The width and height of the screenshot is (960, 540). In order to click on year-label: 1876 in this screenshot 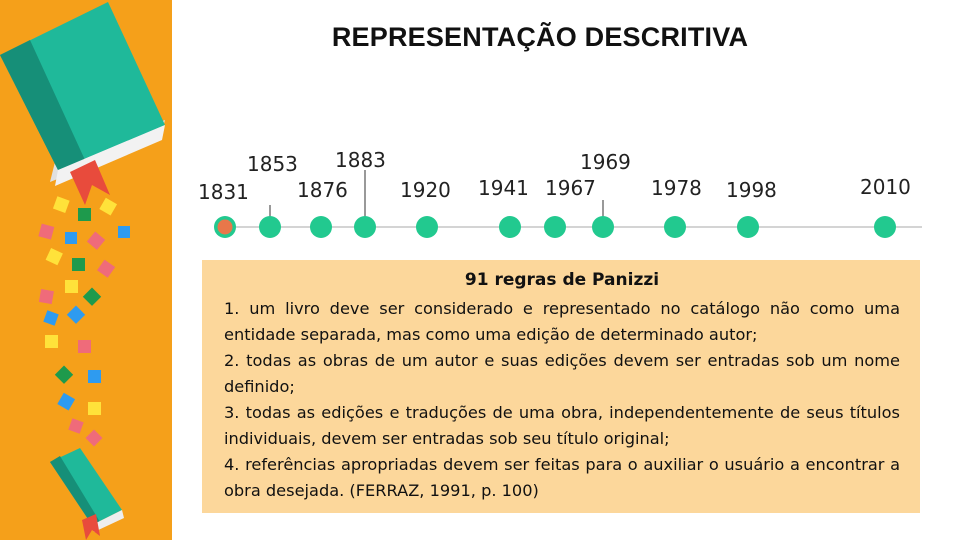, I will do `click(322, 190)`.